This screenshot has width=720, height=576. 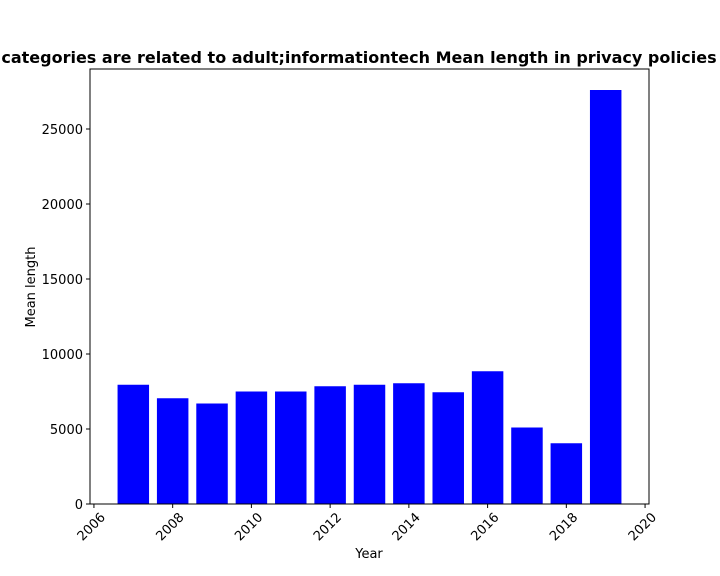 I want to click on y-tick-label: 20000, so click(x=62, y=205).